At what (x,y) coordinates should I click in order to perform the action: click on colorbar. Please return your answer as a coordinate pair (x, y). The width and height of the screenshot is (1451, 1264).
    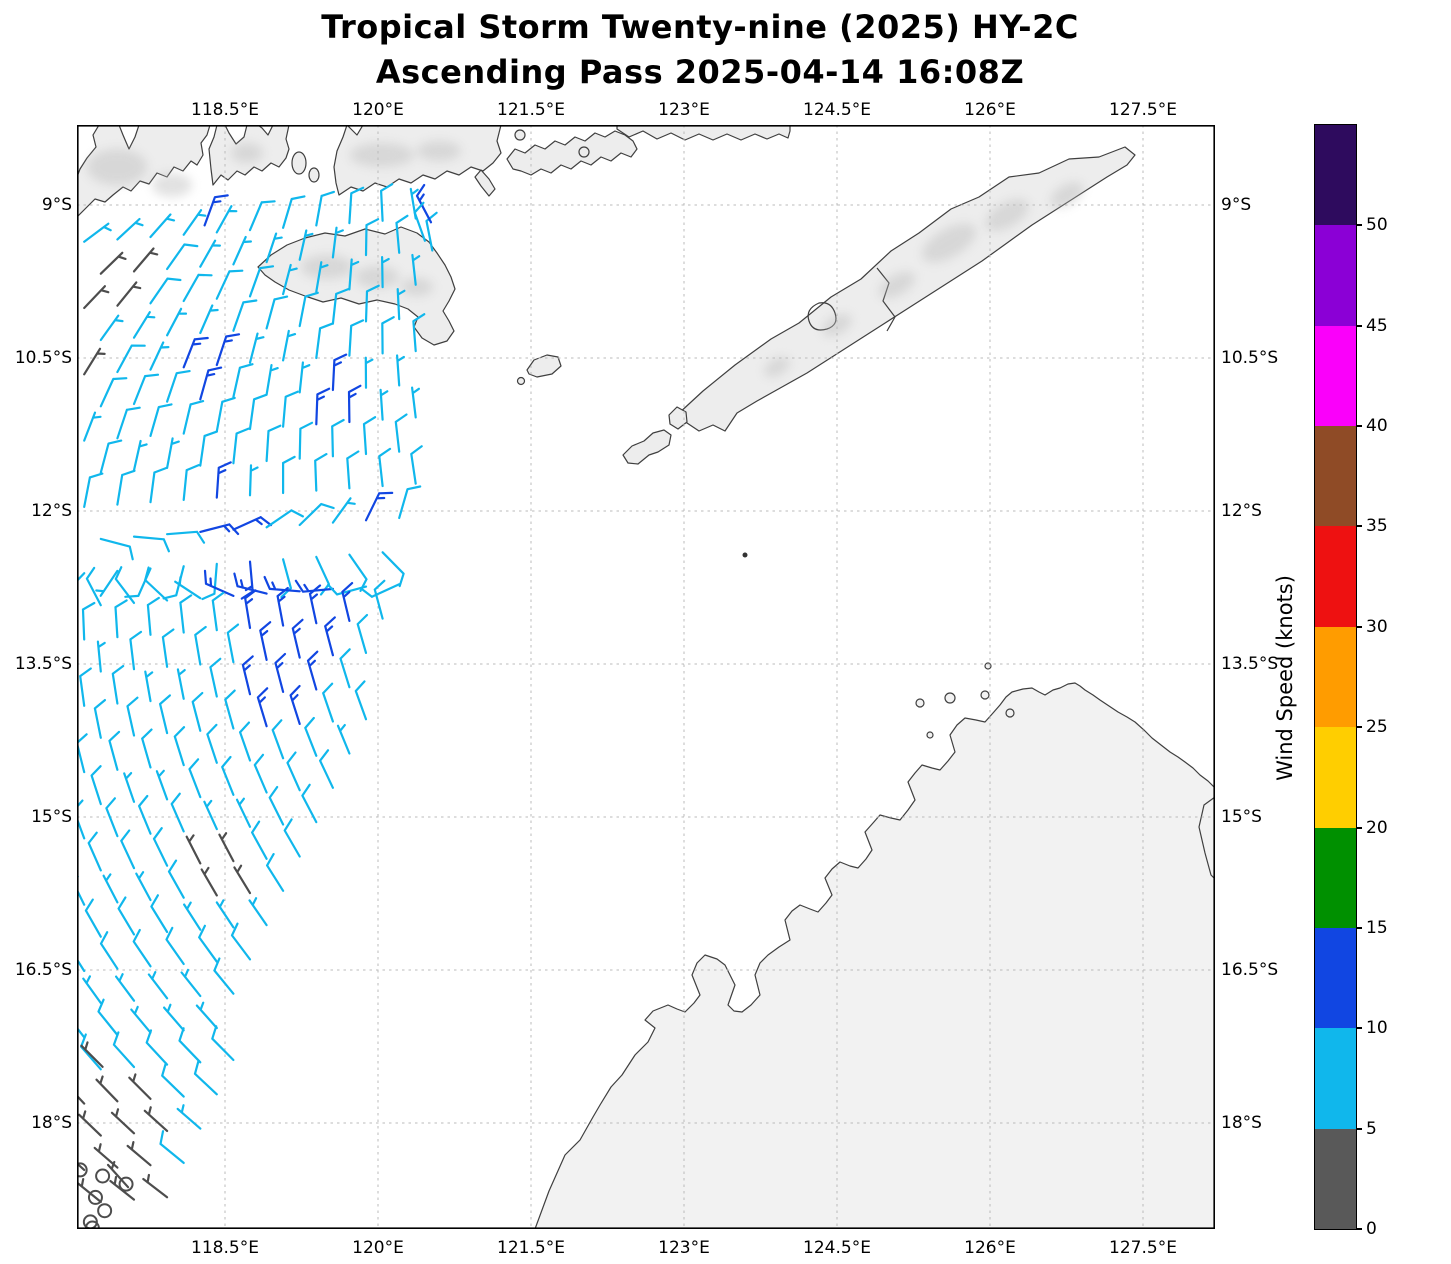
    Looking at the image, I should click on (1335, 677).